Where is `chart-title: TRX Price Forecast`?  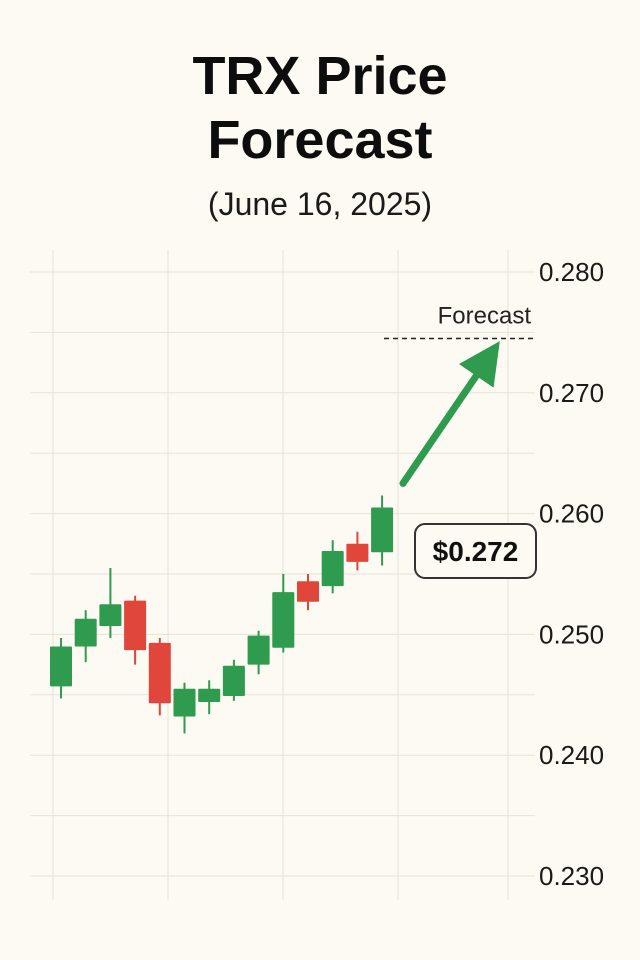 chart-title: TRX Price Forecast is located at coordinates (320, 108).